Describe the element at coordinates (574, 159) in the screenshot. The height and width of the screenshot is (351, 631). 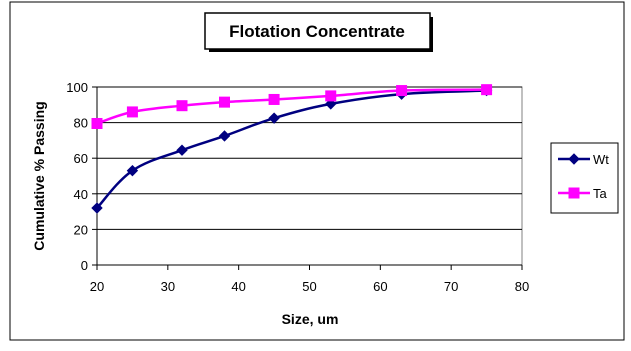
I see `legend-marker-wt` at that location.